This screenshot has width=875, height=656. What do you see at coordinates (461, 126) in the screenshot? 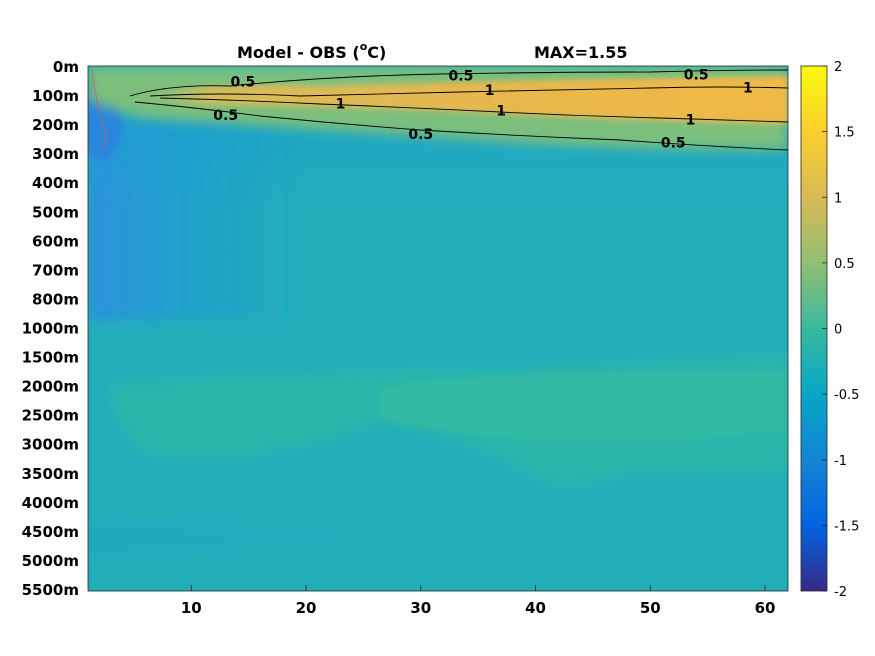
I see `contour-0.5-lower` at bounding box center [461, 126].